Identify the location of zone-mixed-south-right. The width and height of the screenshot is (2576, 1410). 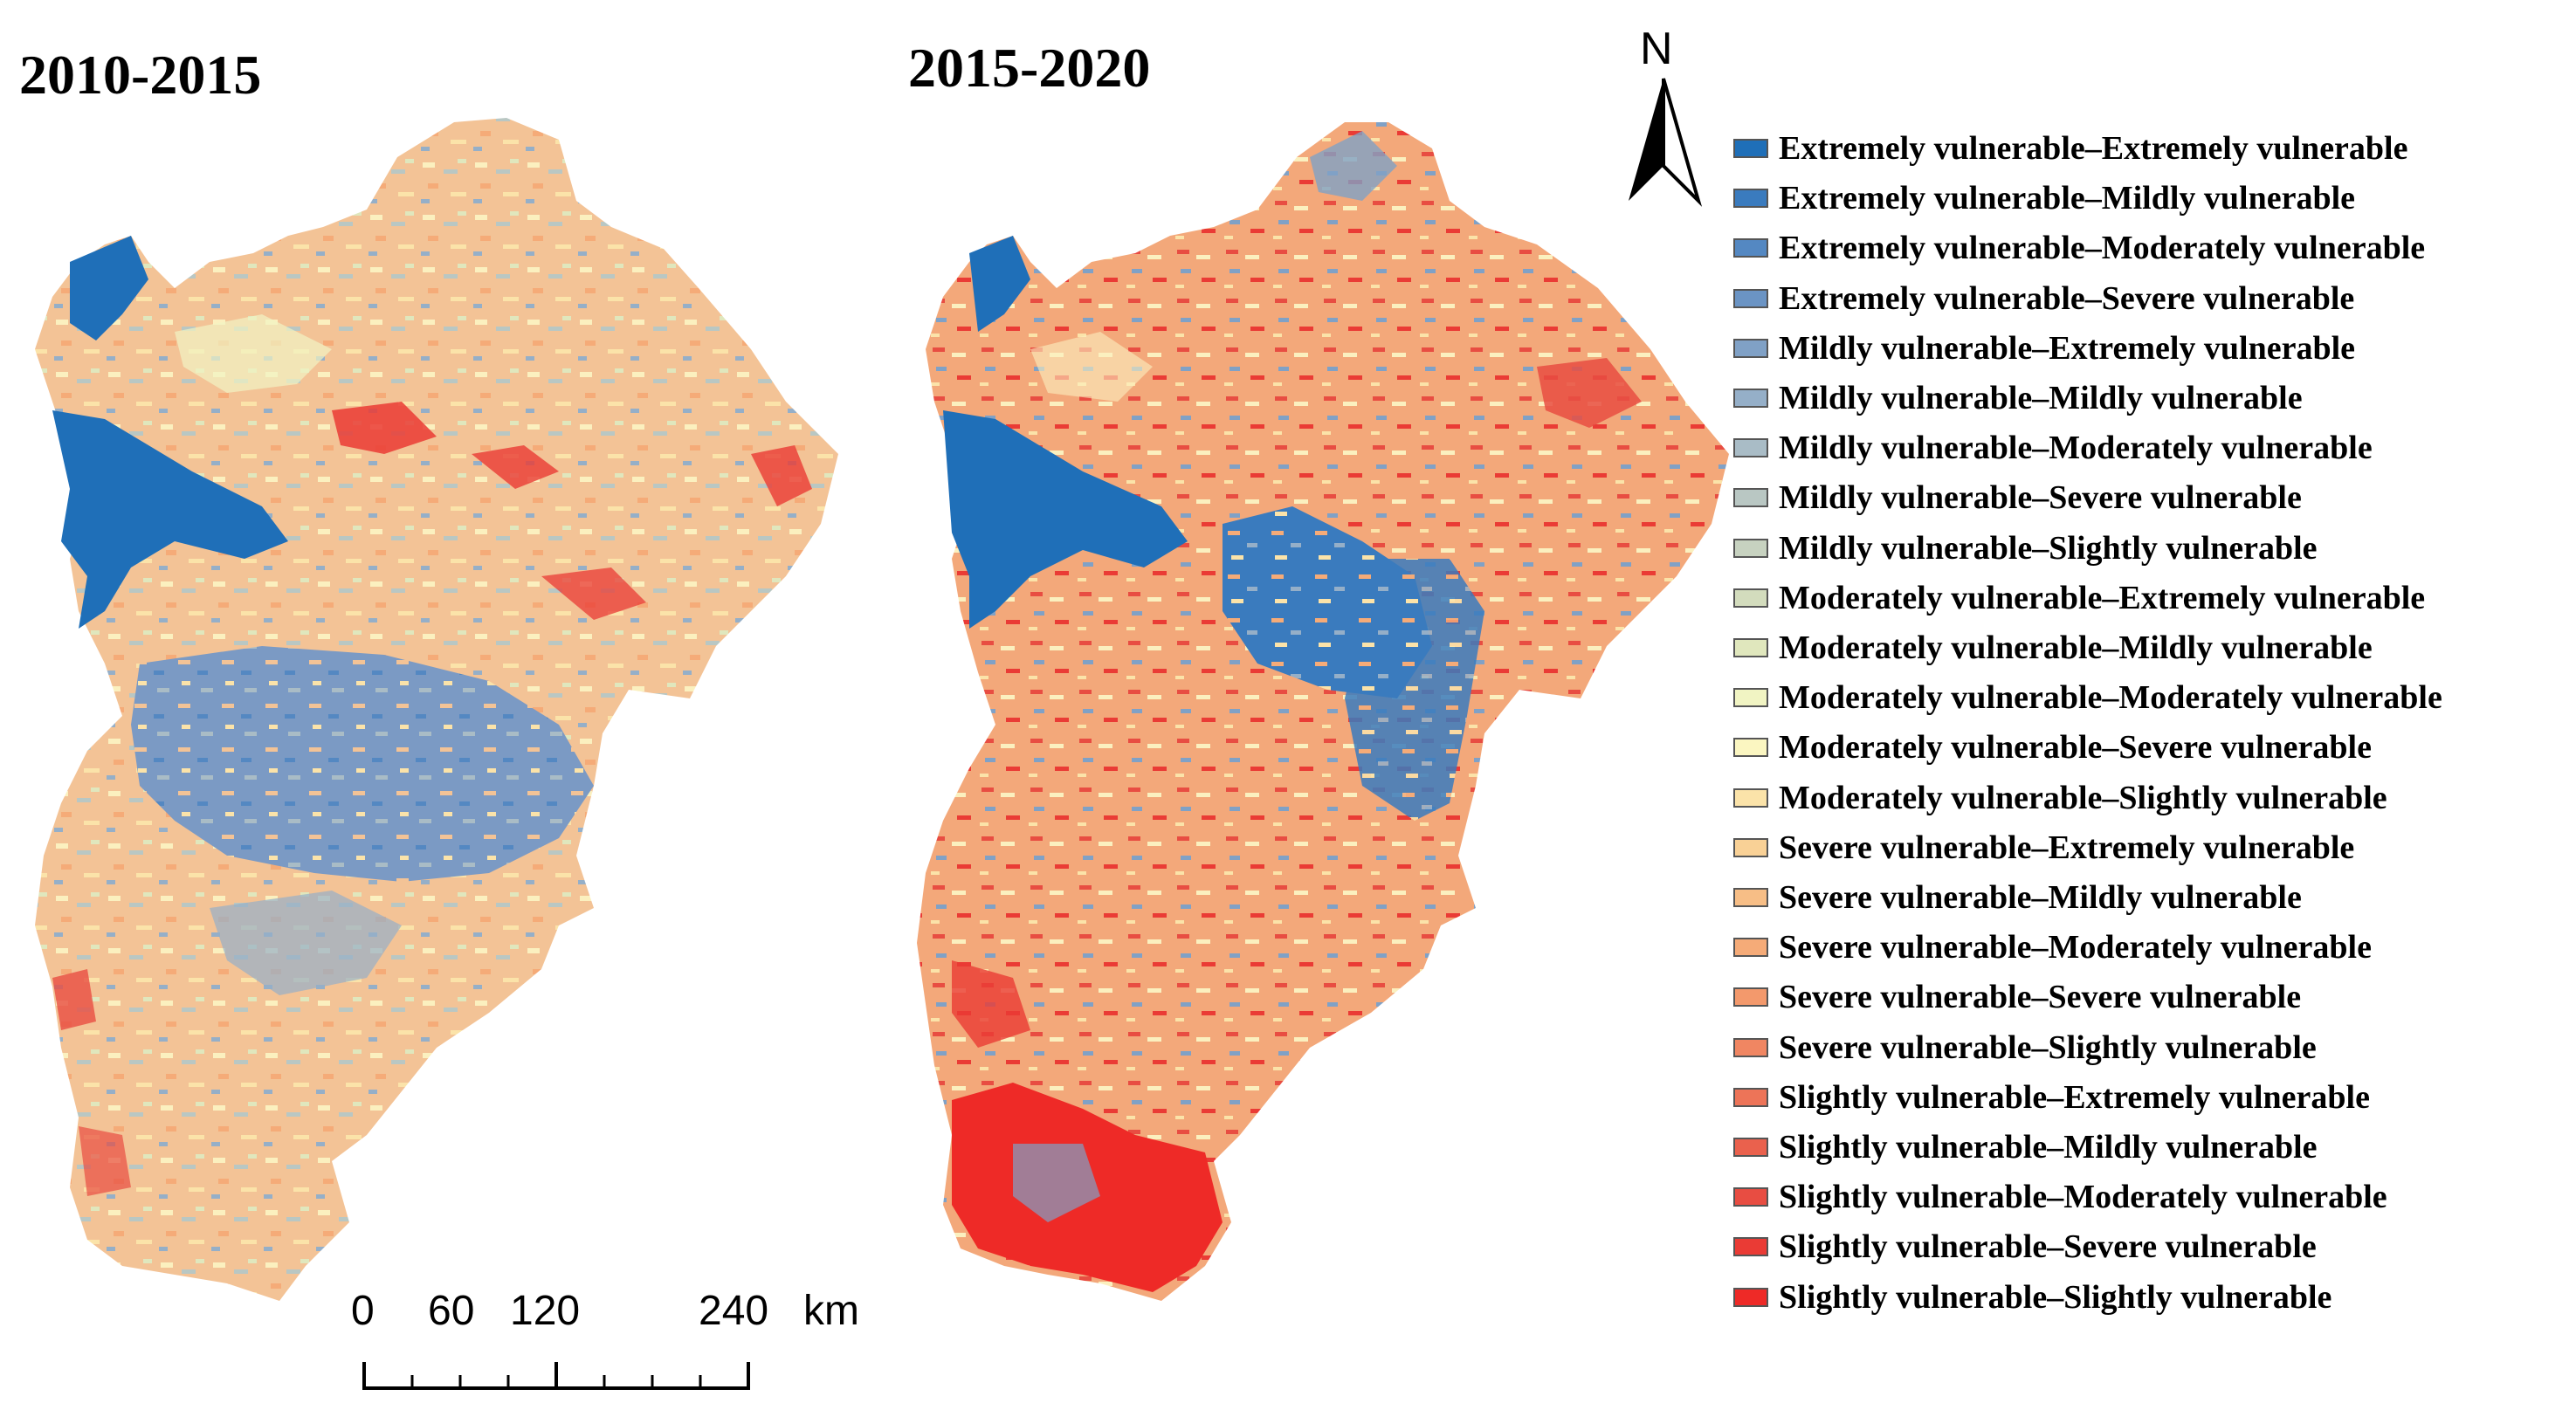
(1056, 1183).